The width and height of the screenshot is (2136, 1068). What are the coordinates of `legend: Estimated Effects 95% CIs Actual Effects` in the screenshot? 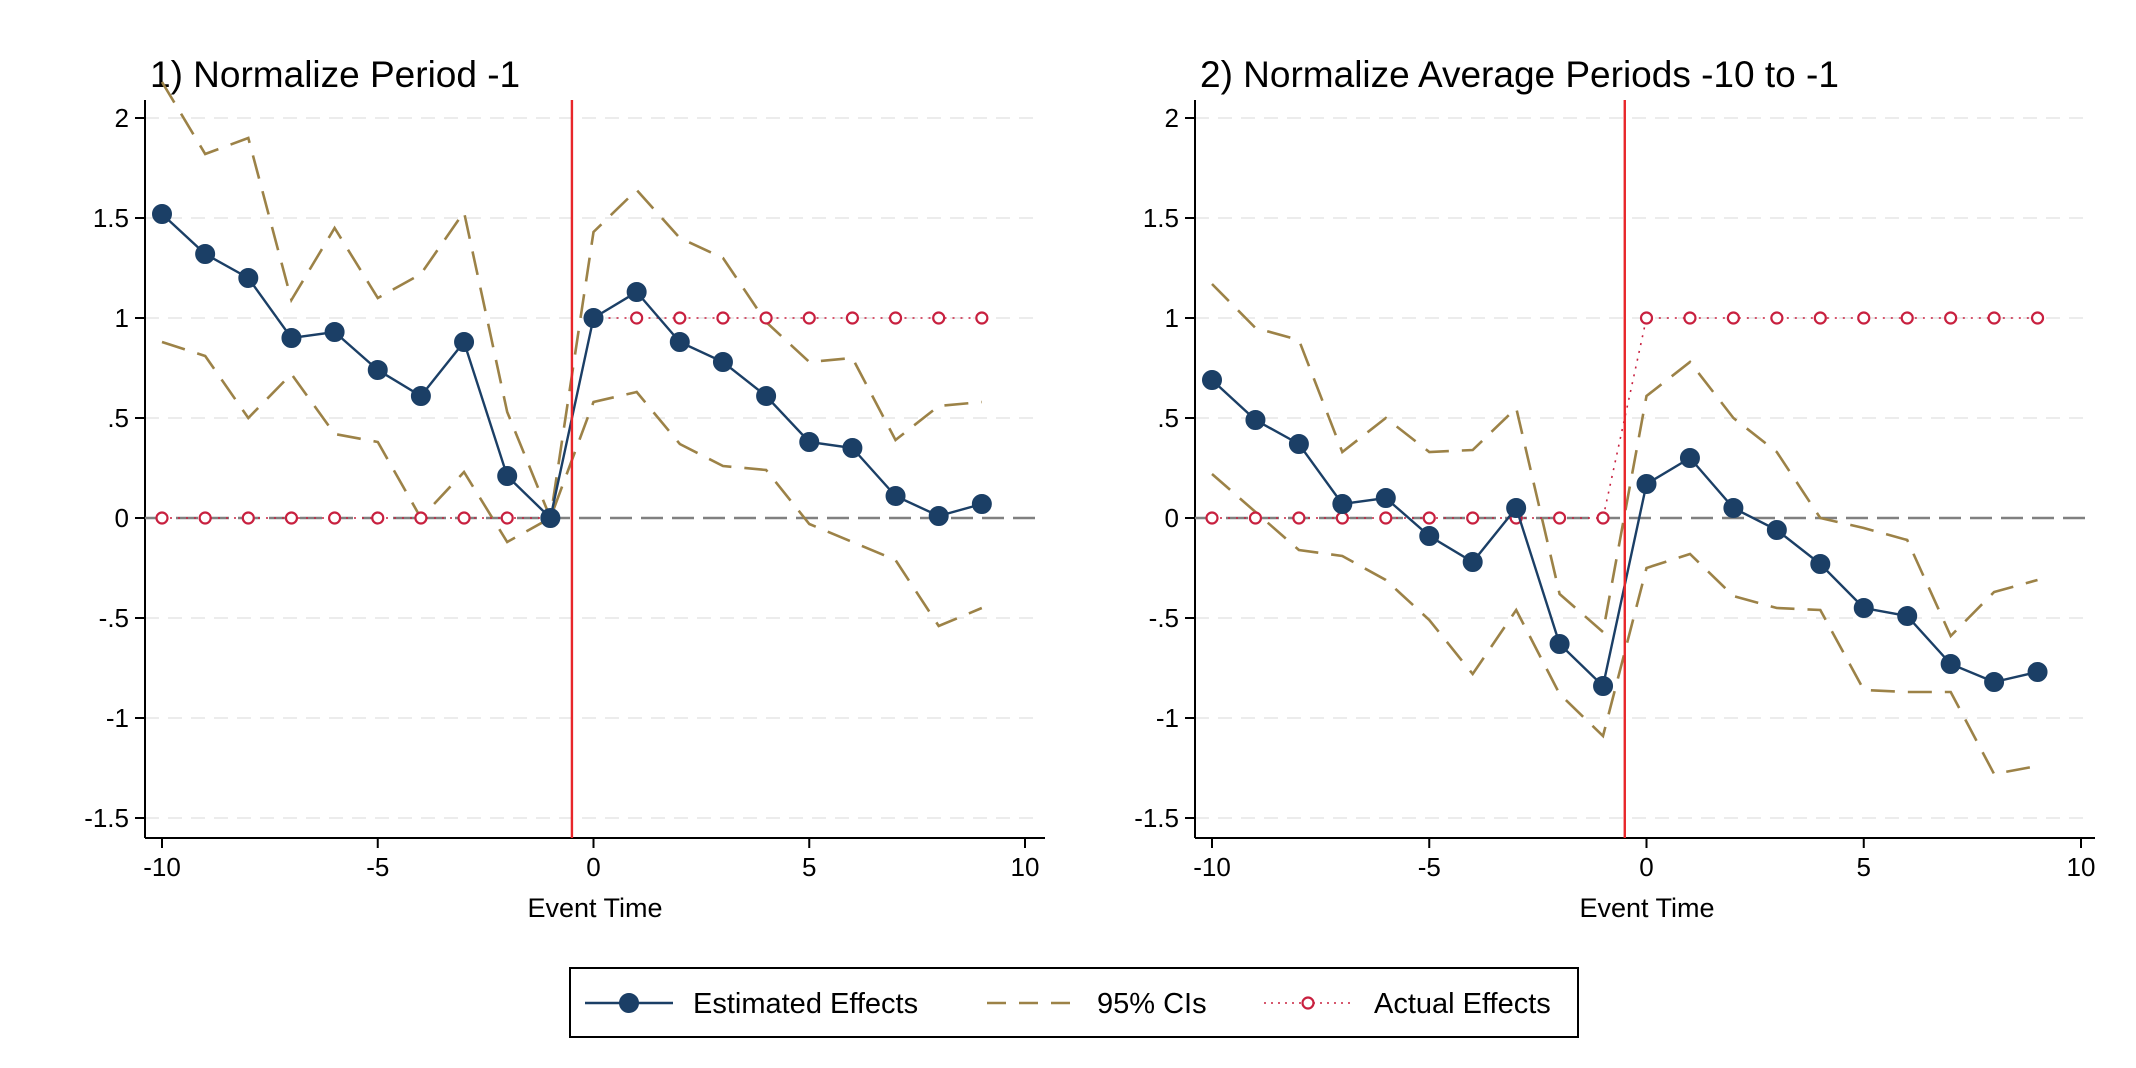 It's located at (1074, 1002).